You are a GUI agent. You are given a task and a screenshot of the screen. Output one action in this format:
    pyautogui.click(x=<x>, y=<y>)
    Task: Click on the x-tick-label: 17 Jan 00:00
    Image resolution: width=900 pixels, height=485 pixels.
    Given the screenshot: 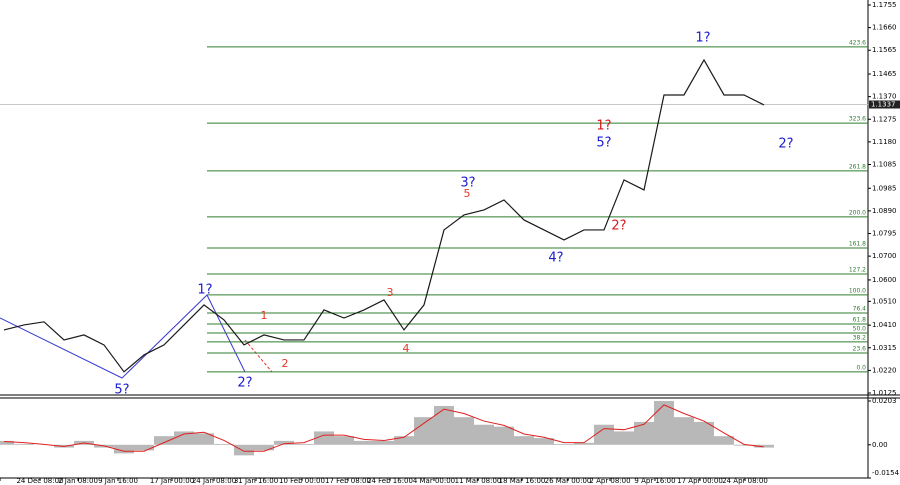 What is the action you would take?
    pyautogui.click(x=172, y=481)
    